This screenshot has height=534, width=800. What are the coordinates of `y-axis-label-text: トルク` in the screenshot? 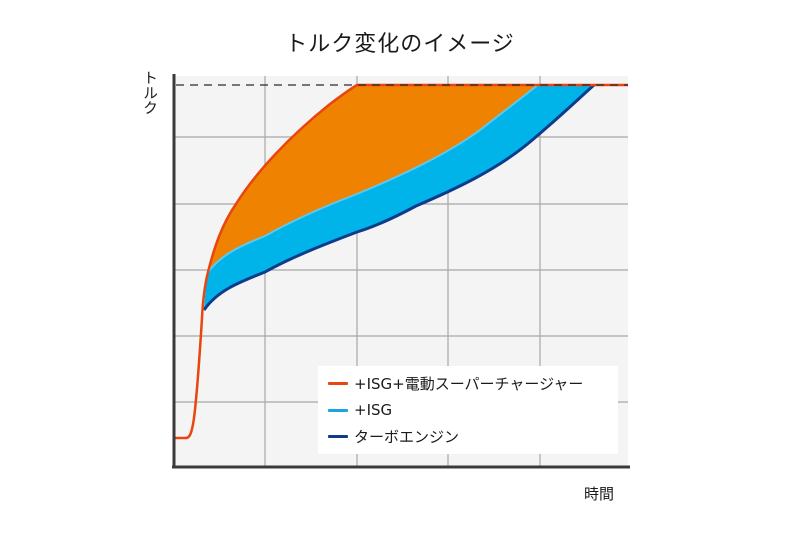 It's located at (150, 92).